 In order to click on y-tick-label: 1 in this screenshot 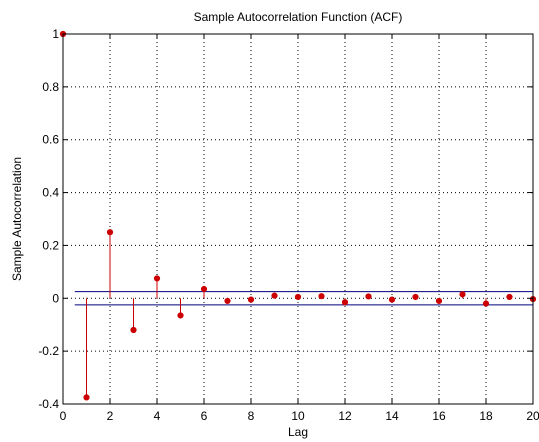, I will do `click(55, 34)`.